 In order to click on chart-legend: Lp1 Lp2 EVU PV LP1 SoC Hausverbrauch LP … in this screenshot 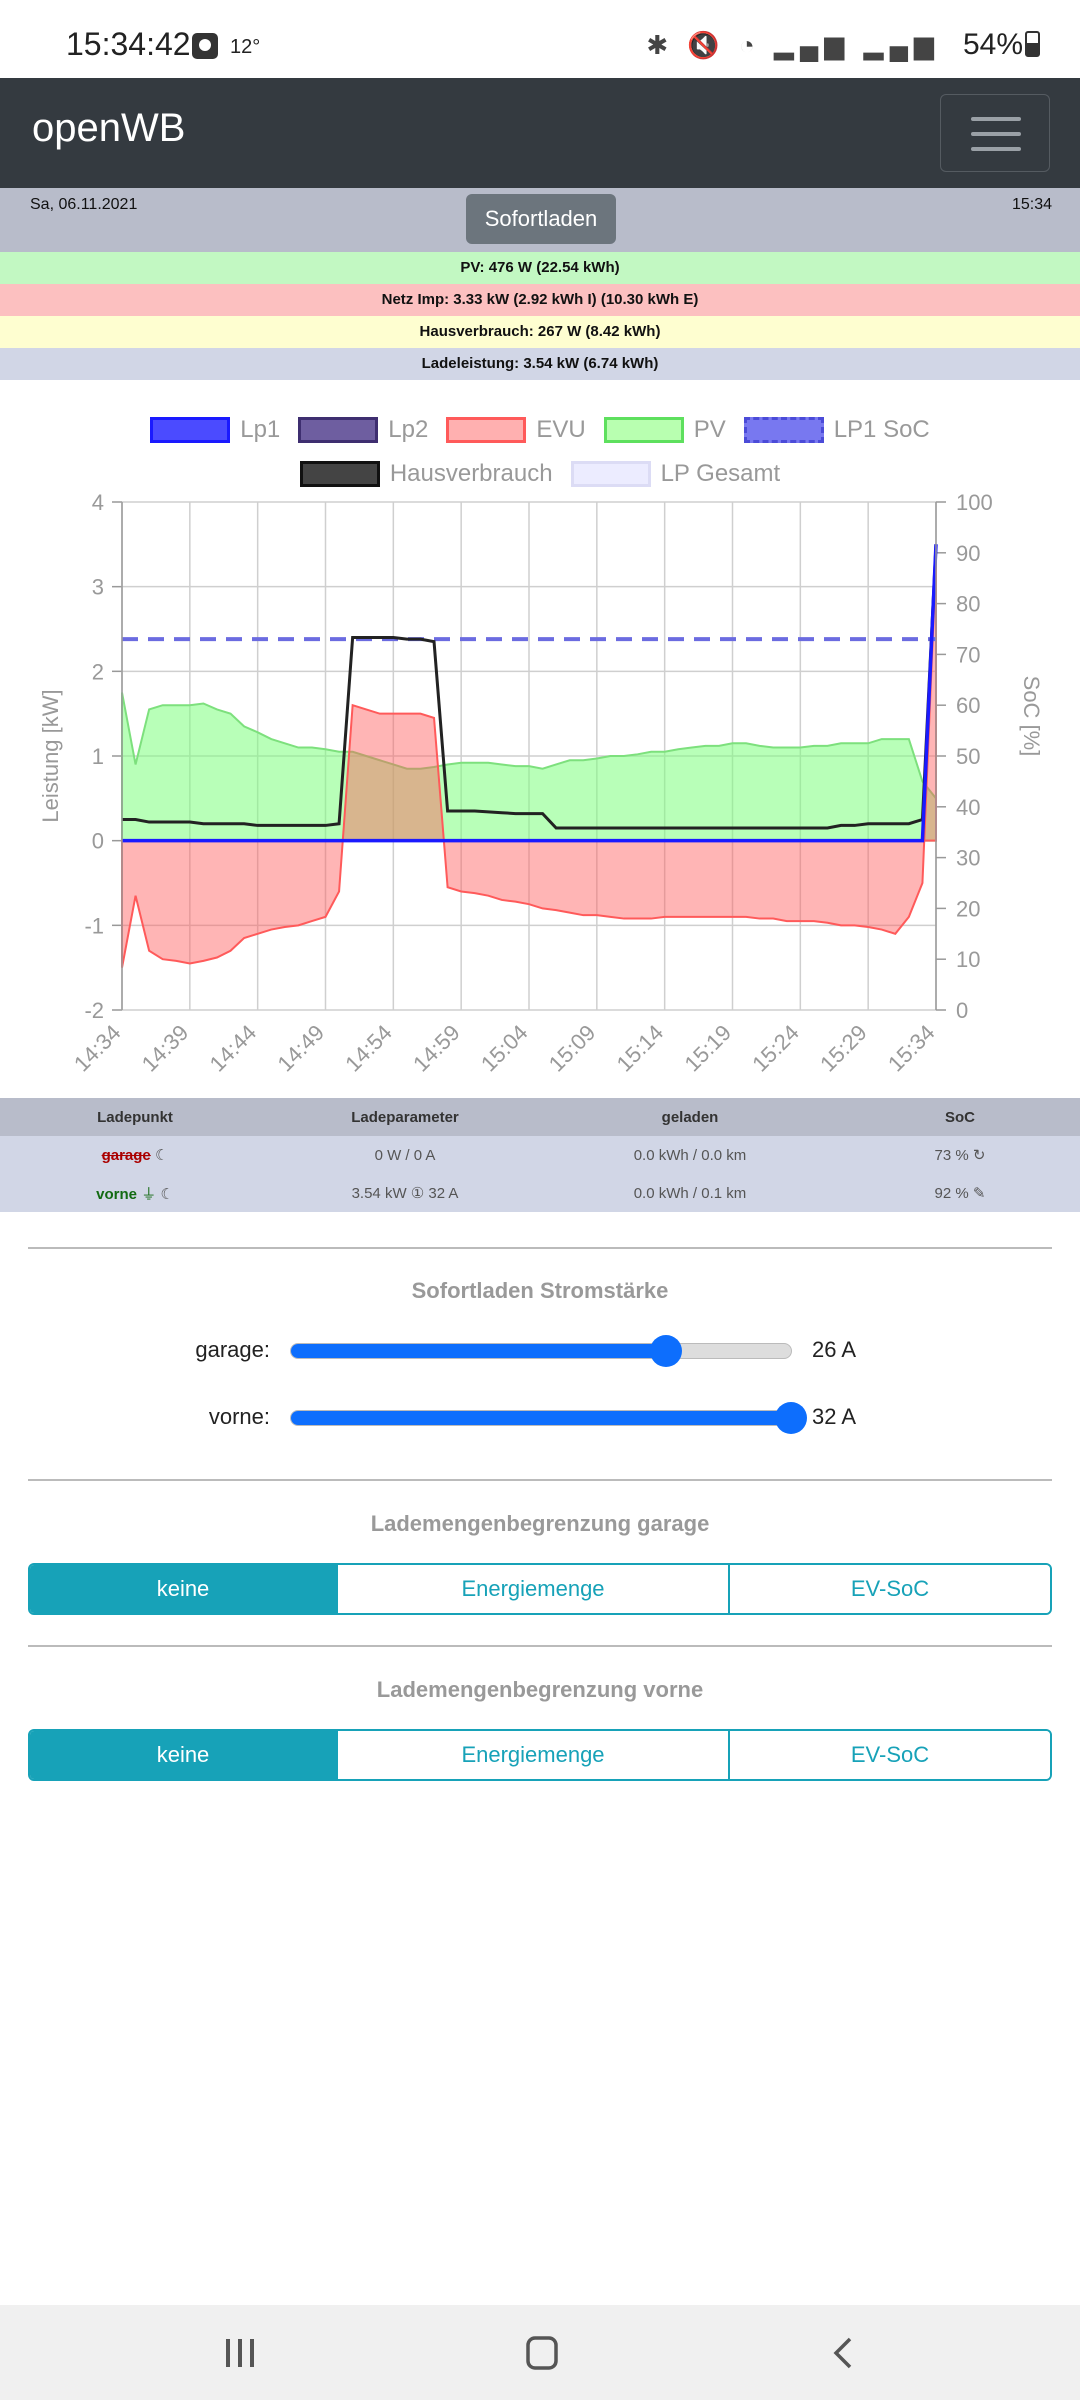, I will do `click(540, 452)`.